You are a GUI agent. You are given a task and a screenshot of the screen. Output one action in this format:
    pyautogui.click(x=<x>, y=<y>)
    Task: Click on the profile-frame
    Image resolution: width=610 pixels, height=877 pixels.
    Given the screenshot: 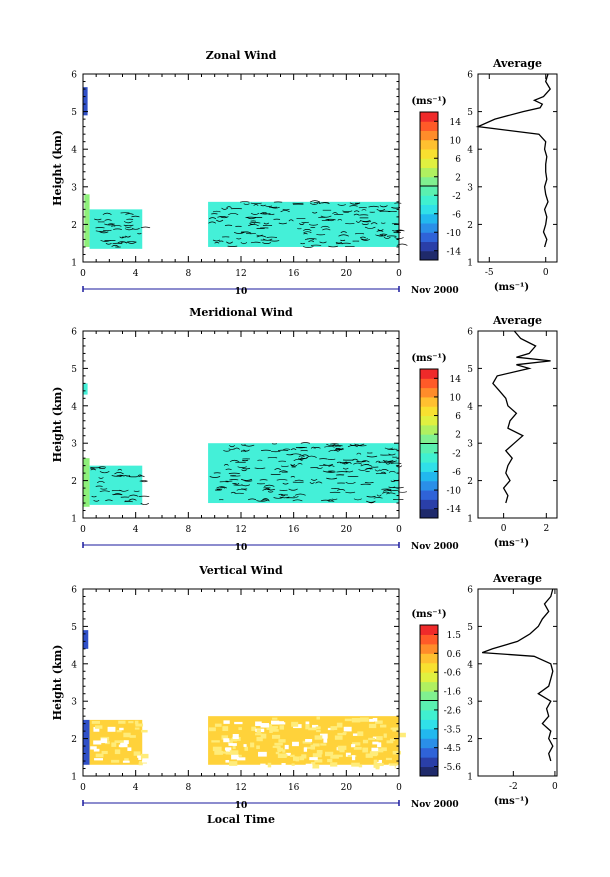 What is the action you would take?
    pyautogui.click(x=517, y=682)
    